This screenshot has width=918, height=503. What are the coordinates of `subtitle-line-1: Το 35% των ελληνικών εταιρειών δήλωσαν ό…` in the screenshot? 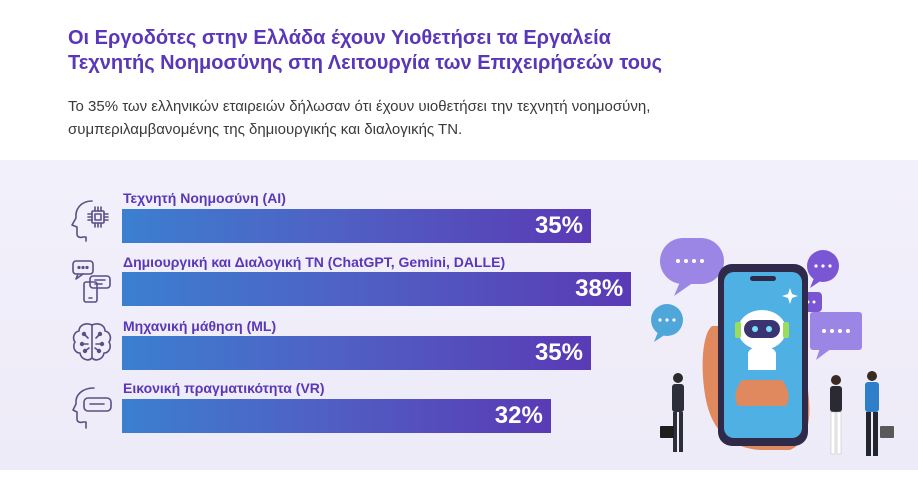 It's located at (359, 106).